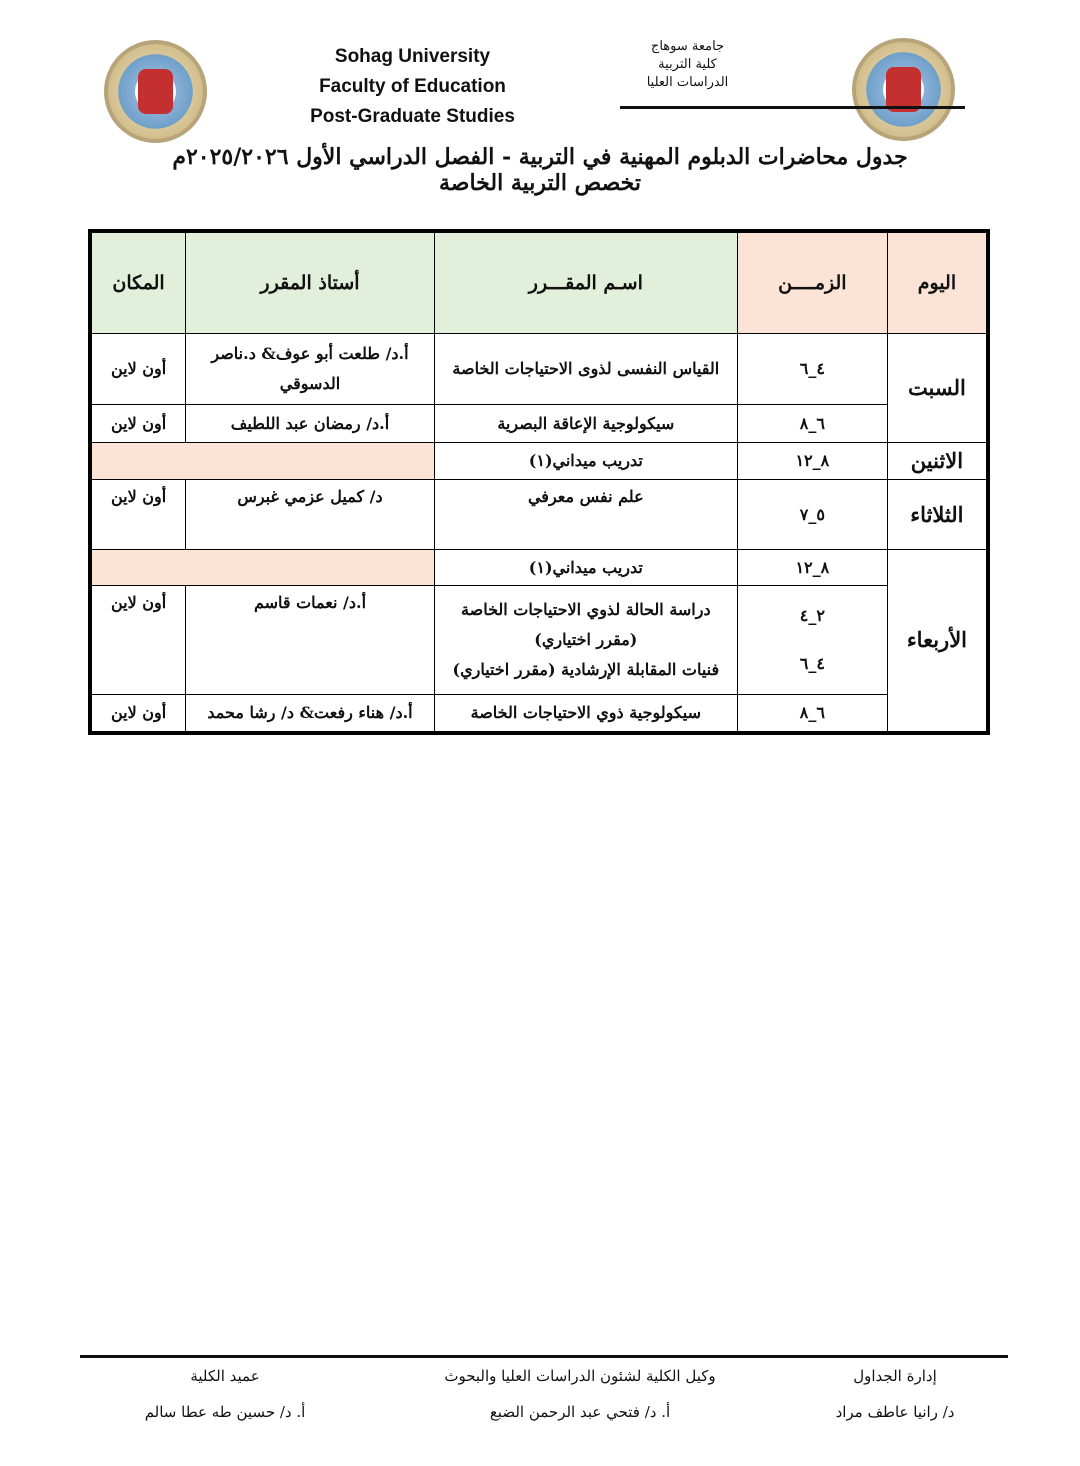 This screenshot has width=1080, height=1466. Describe the element at coordinates (310, 282) in the screenshot. I see `header-instructor: أستاذ المقرر` at that location.